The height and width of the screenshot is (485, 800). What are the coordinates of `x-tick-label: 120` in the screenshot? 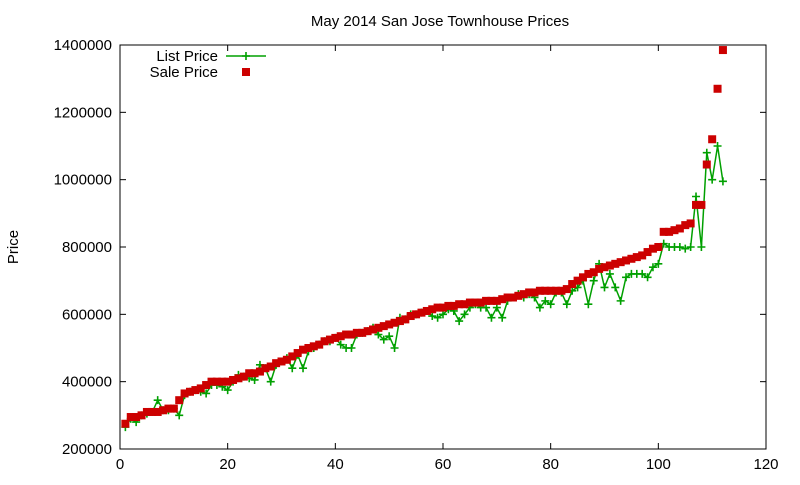 It's located at (765, 464).